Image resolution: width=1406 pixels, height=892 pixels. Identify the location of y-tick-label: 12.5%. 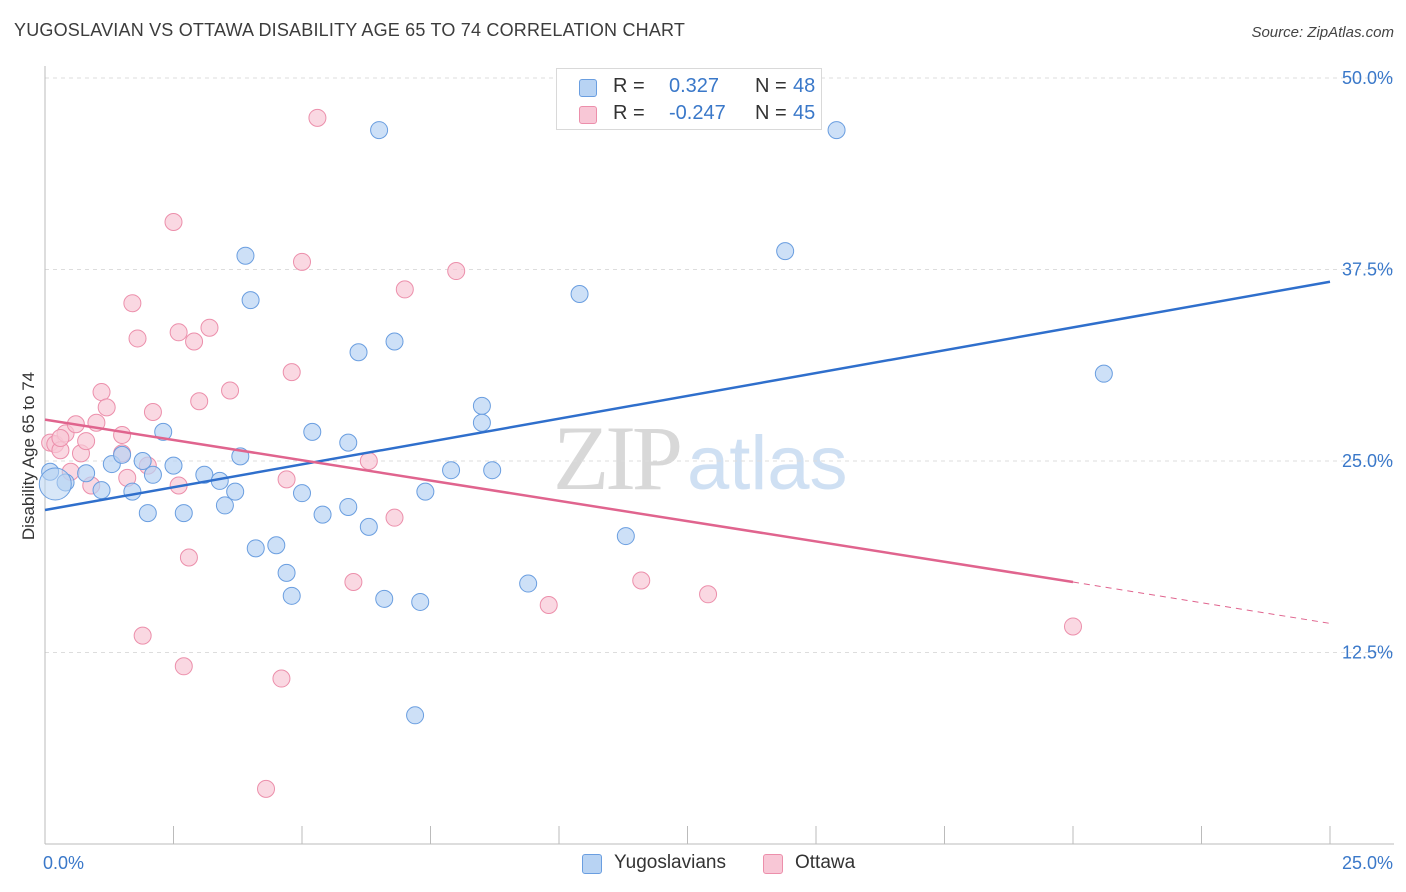
(1367, 653).